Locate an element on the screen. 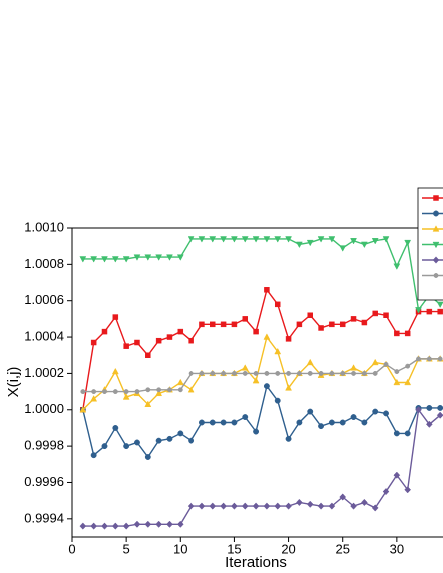  x-axis-label: Iterations is located at coordinates (256, 562).